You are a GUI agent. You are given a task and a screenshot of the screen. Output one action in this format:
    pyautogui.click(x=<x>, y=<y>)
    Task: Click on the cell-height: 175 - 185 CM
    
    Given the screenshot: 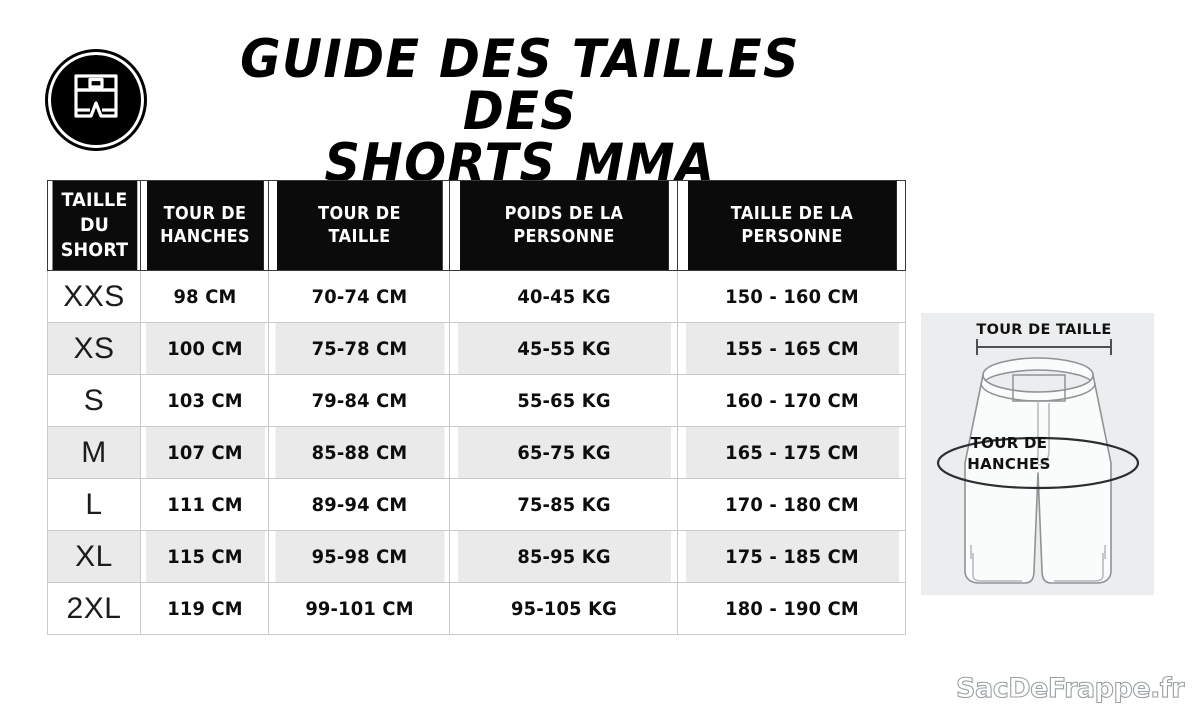 What is the action you would take?
    pyautogui.click(x=791, y=556)
    